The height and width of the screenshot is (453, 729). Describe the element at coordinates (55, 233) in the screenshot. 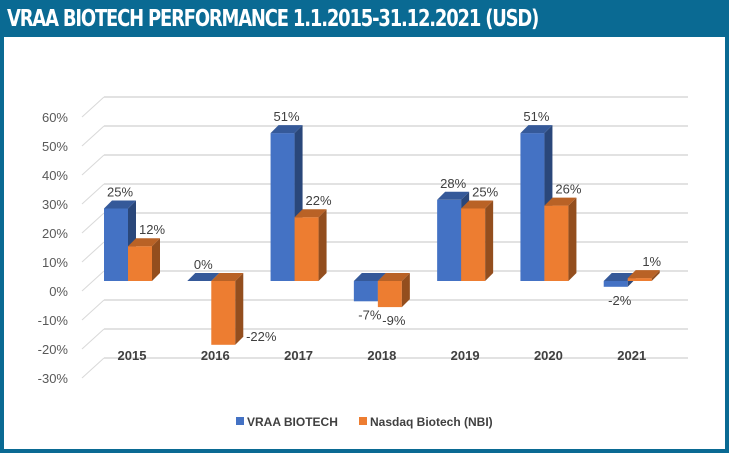

I see `y-tick-label: 20%` at that location.